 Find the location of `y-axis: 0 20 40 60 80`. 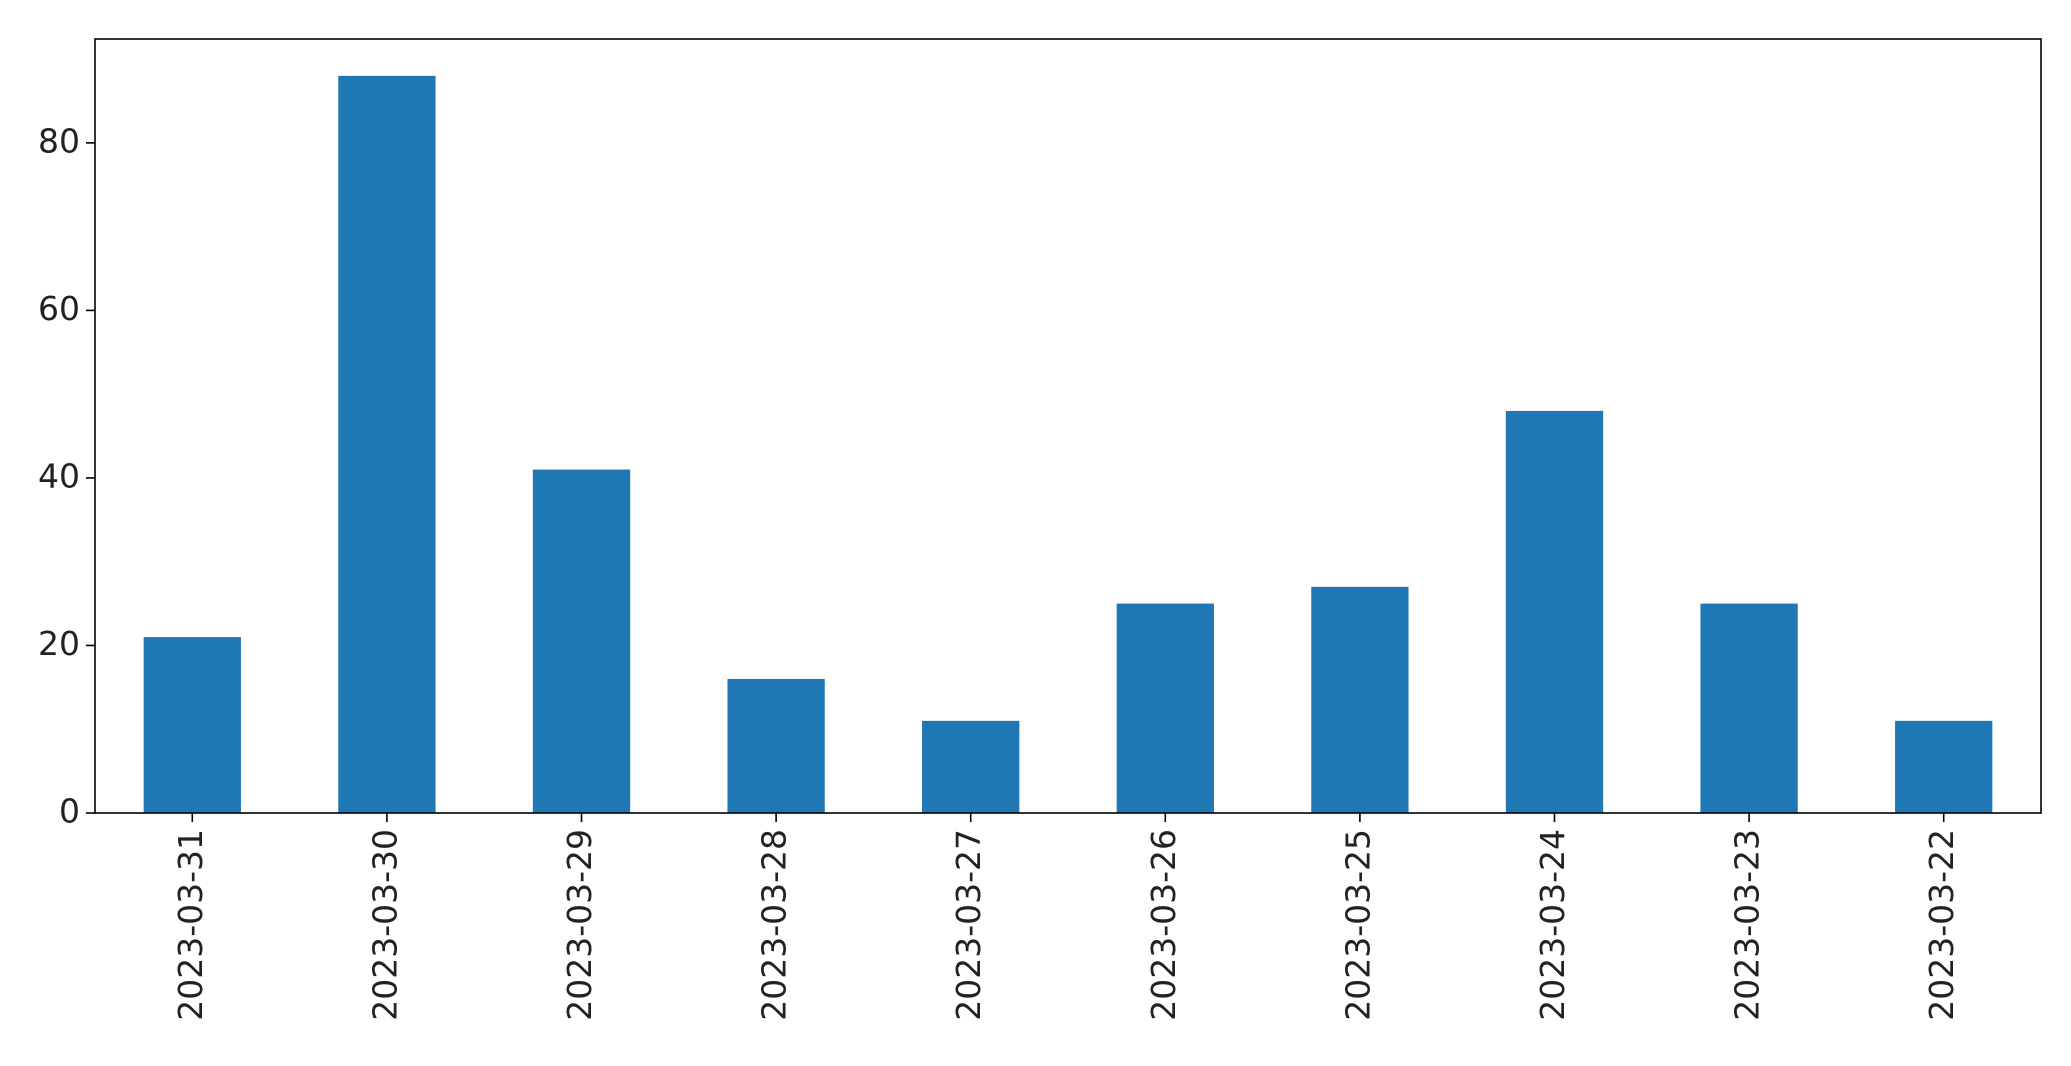

y-axis: 0 20 40 60 80 is located at coordinates (66, 476).